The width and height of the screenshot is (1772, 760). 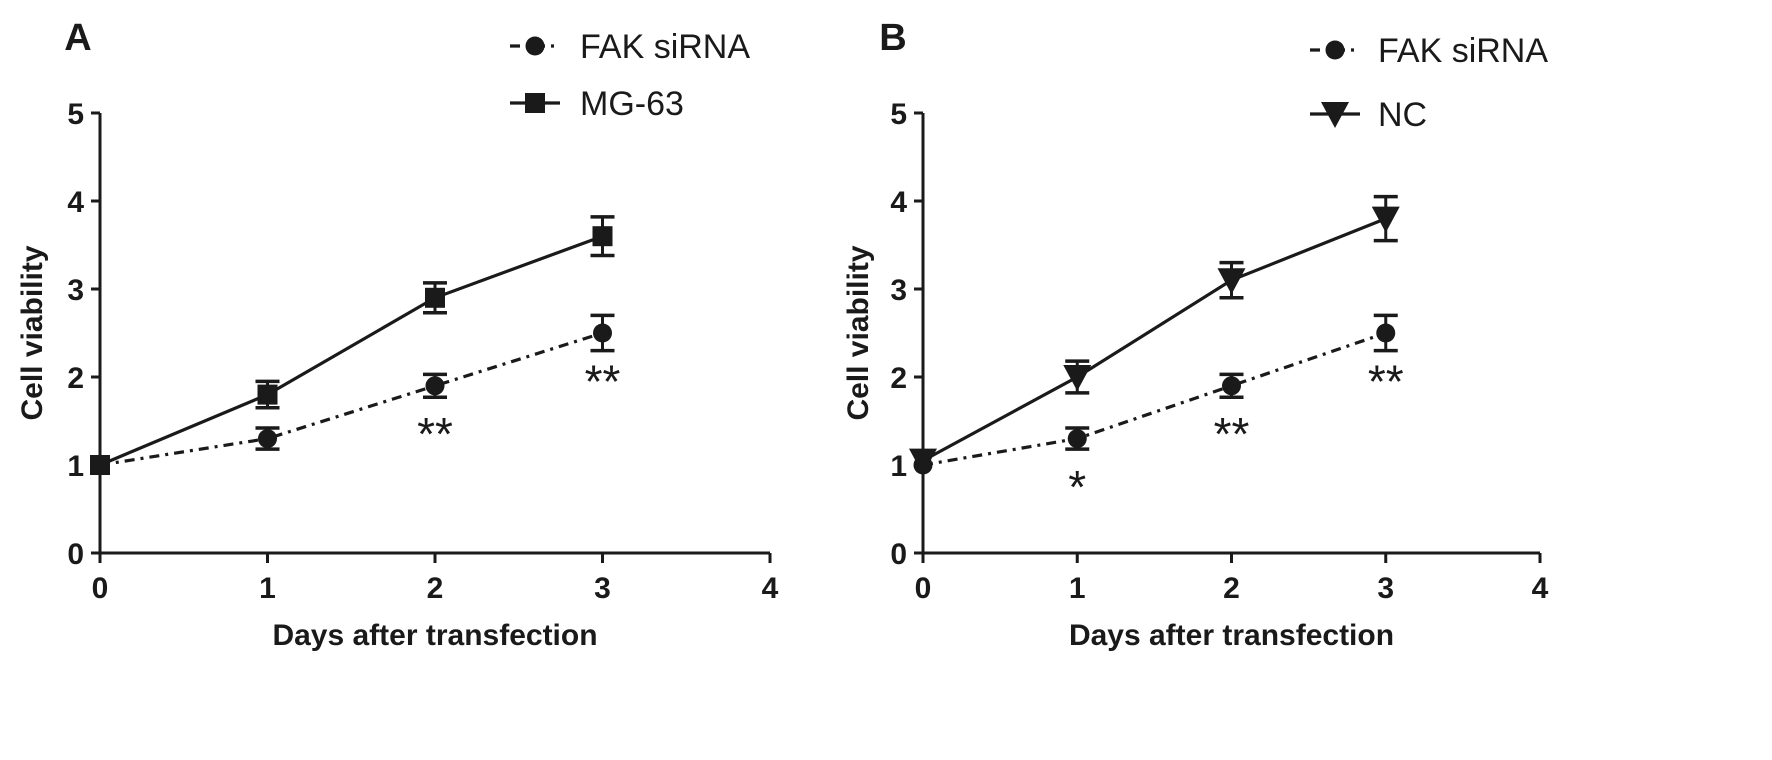 I want to click on panel-label: A, so click(x=77, y=38).